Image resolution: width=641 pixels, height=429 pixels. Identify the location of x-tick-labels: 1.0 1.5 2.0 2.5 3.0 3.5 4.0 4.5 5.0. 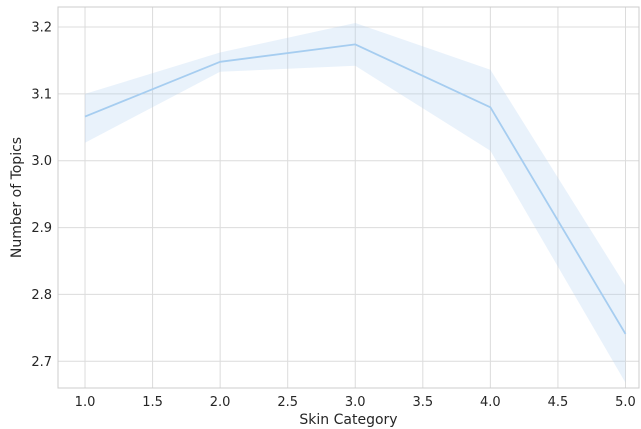
(355, 402).